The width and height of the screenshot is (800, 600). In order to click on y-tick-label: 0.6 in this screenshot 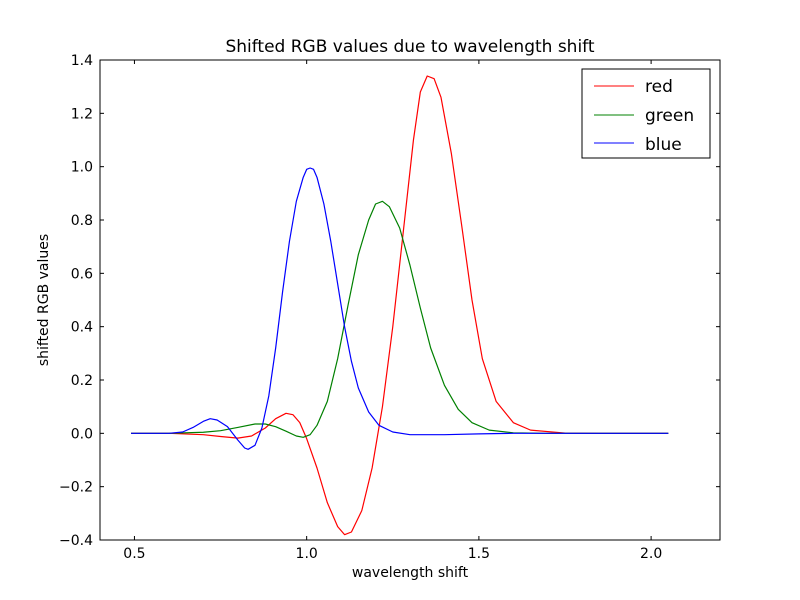, I will do `click(82, 274)`.